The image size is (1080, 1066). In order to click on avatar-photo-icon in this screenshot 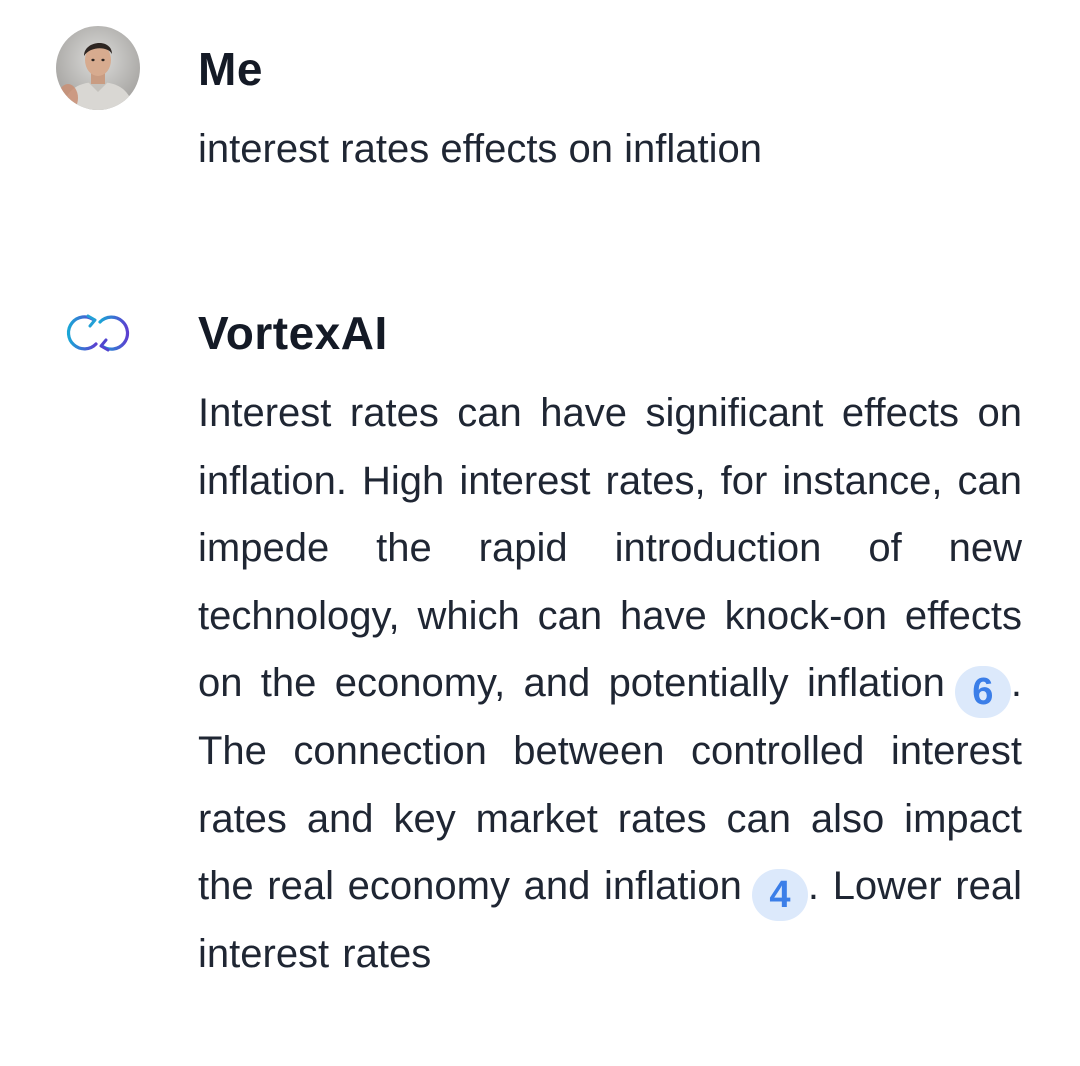, I will do `click(98, 68)`.